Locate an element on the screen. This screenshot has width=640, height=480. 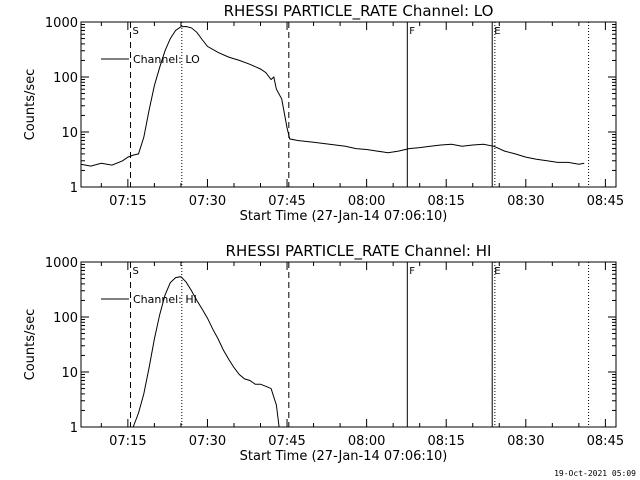
legend-label: Channel: LO is located at coordinates (166, 59).